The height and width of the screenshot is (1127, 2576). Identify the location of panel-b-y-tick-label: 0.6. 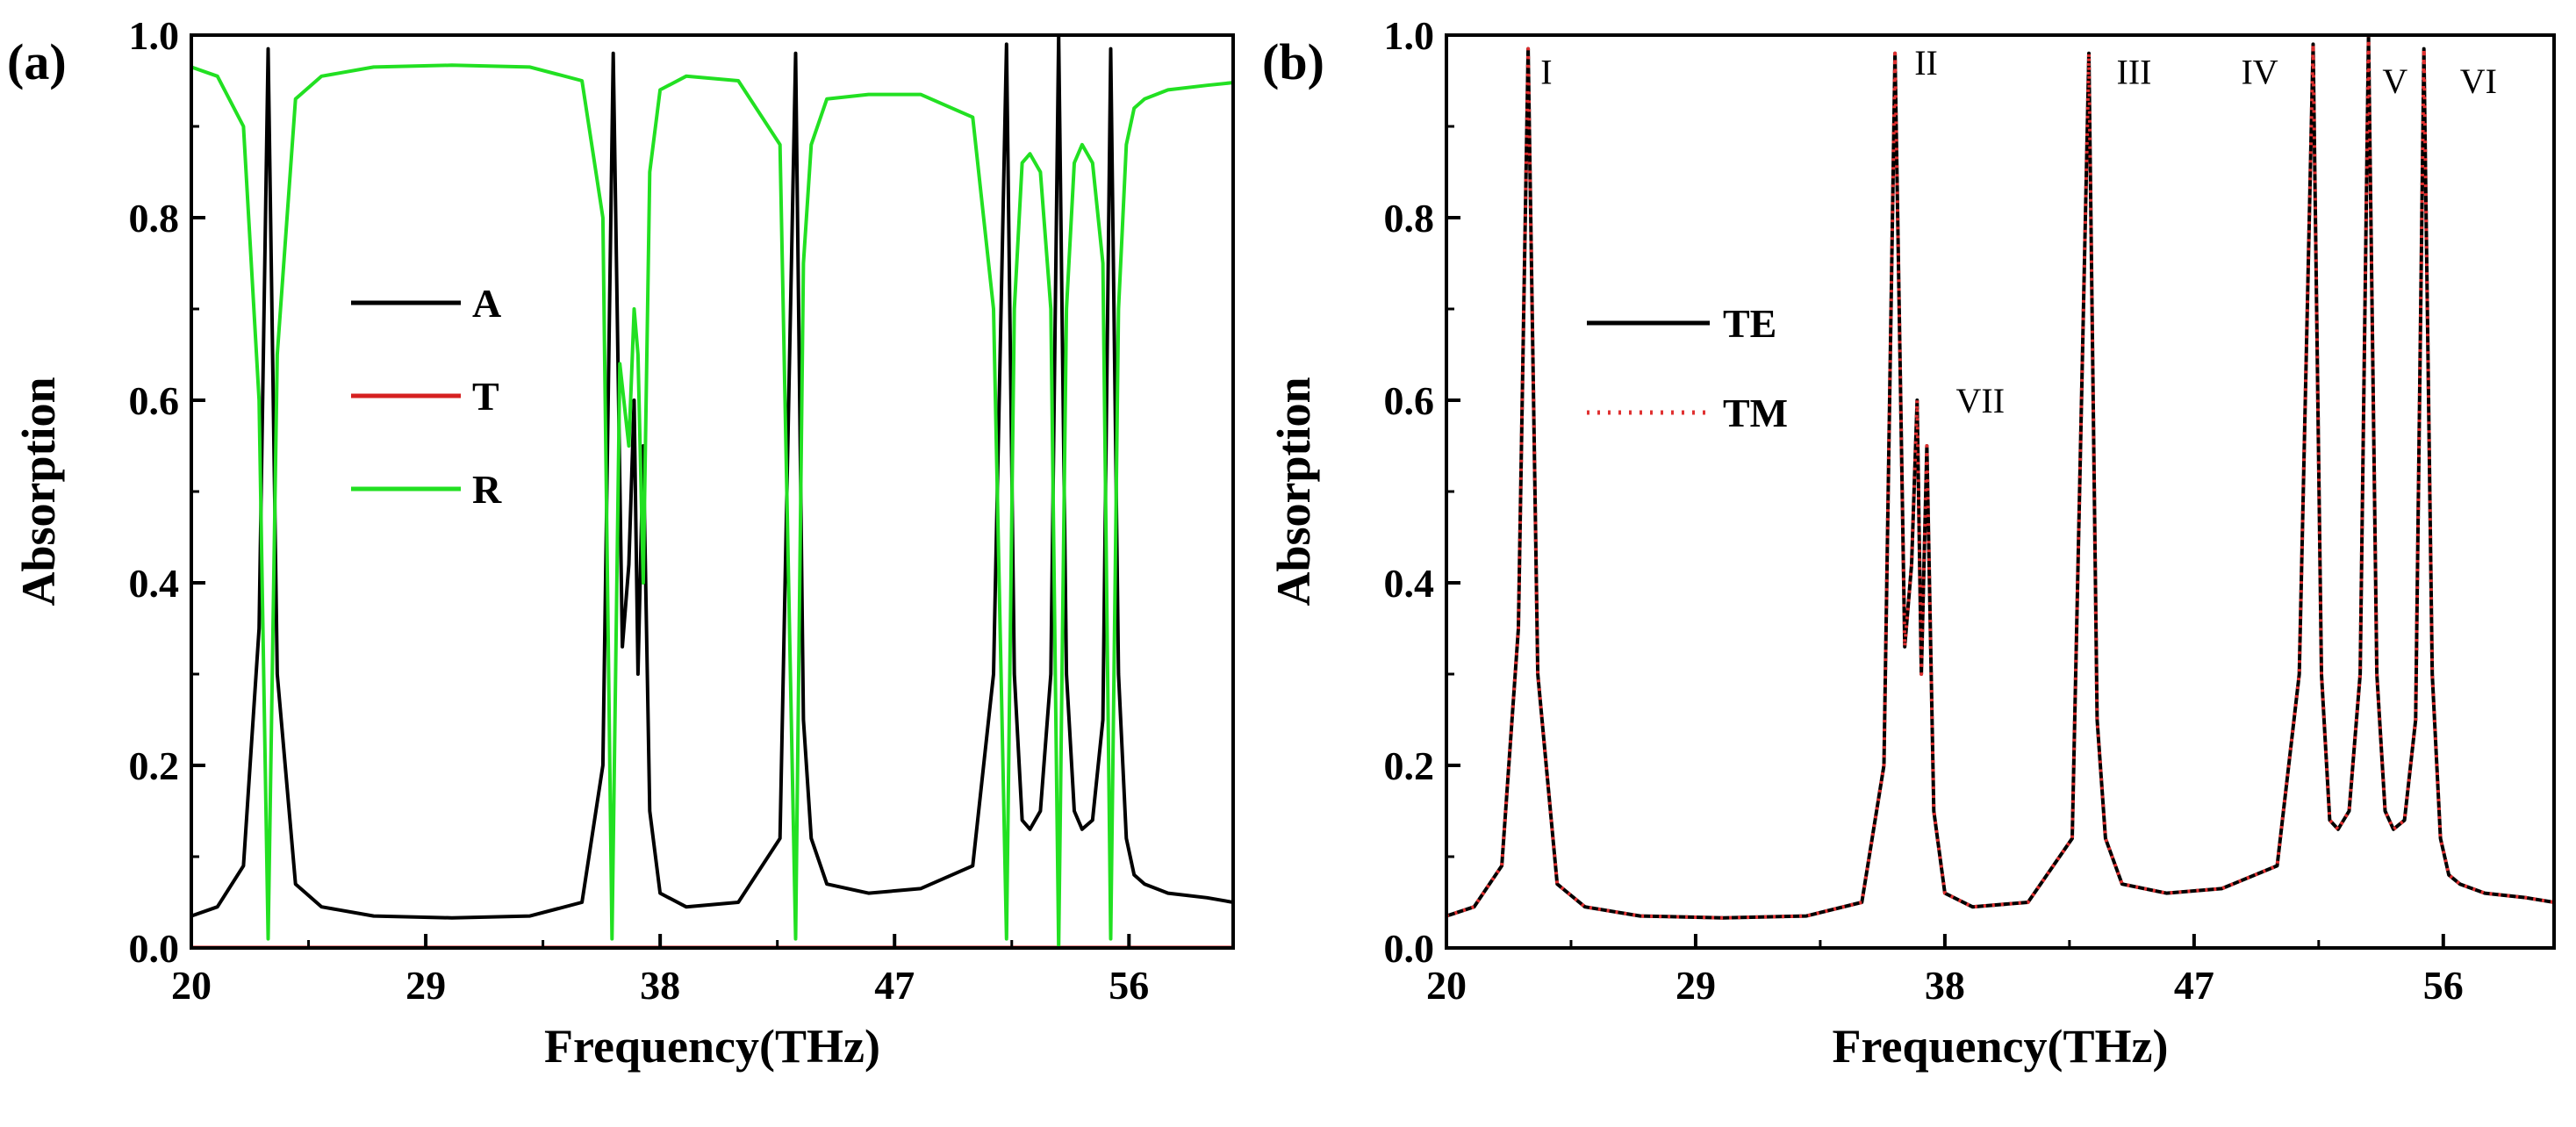
(1409, 400).